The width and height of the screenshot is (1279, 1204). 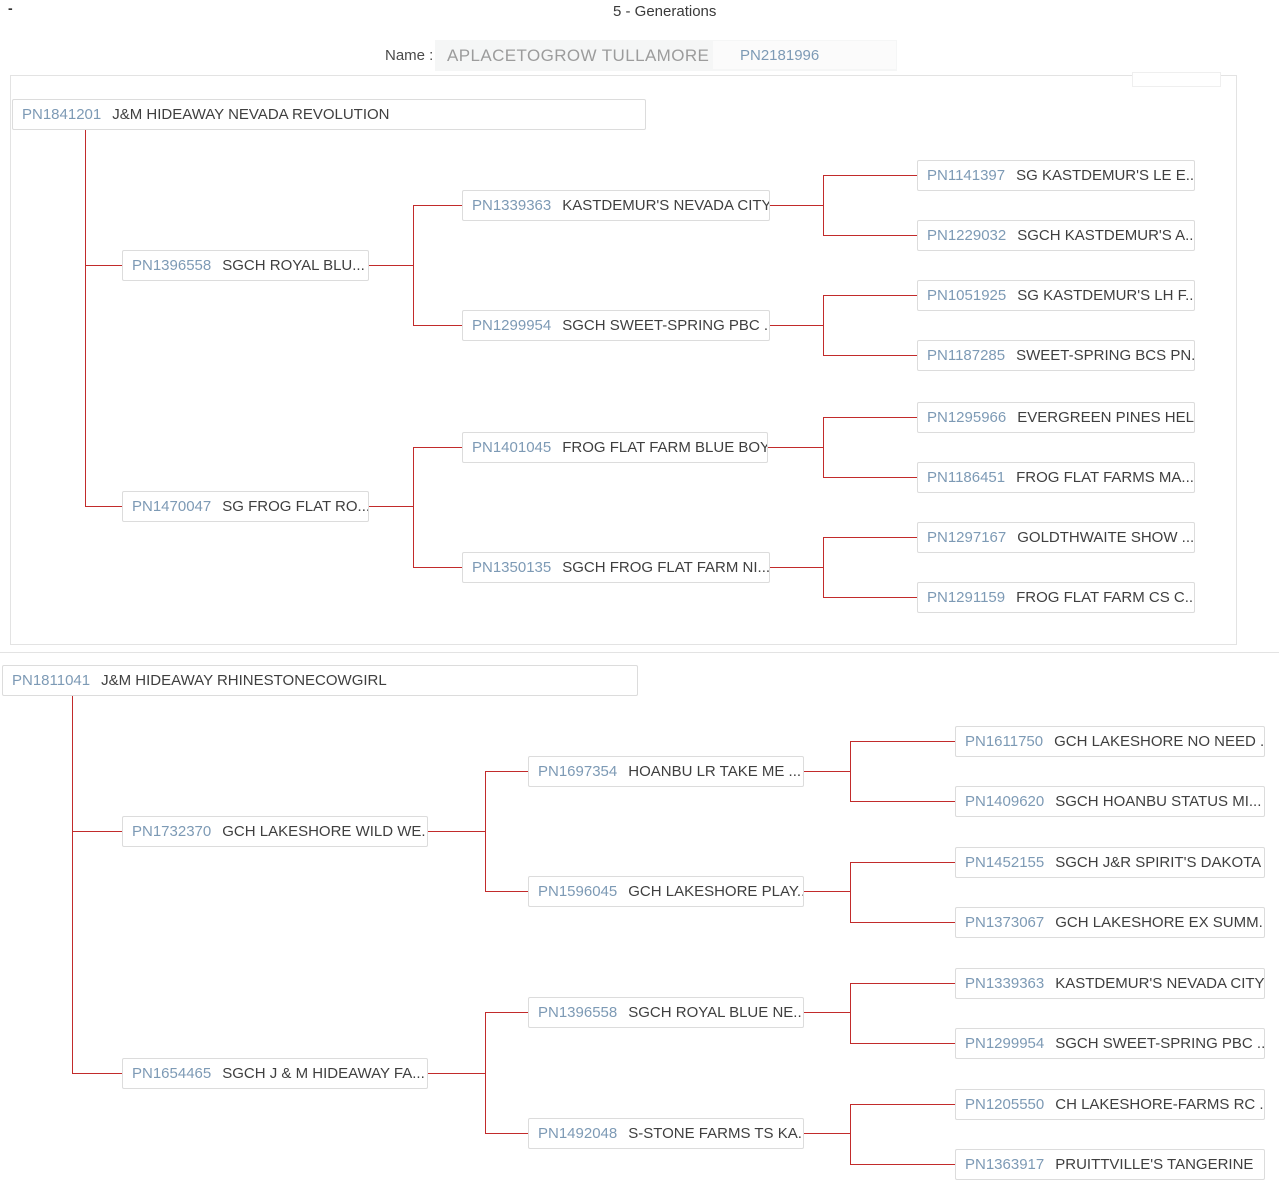 I want to click on animal-pn: PN1654465, so click(x=172, y=1073).